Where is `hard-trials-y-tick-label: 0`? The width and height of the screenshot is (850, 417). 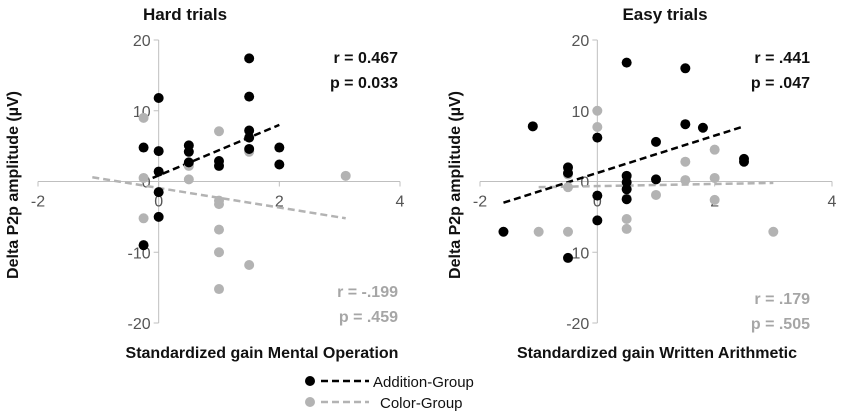
hard-trials-y-tick-label: 0 is located at coordinates (146, 183).